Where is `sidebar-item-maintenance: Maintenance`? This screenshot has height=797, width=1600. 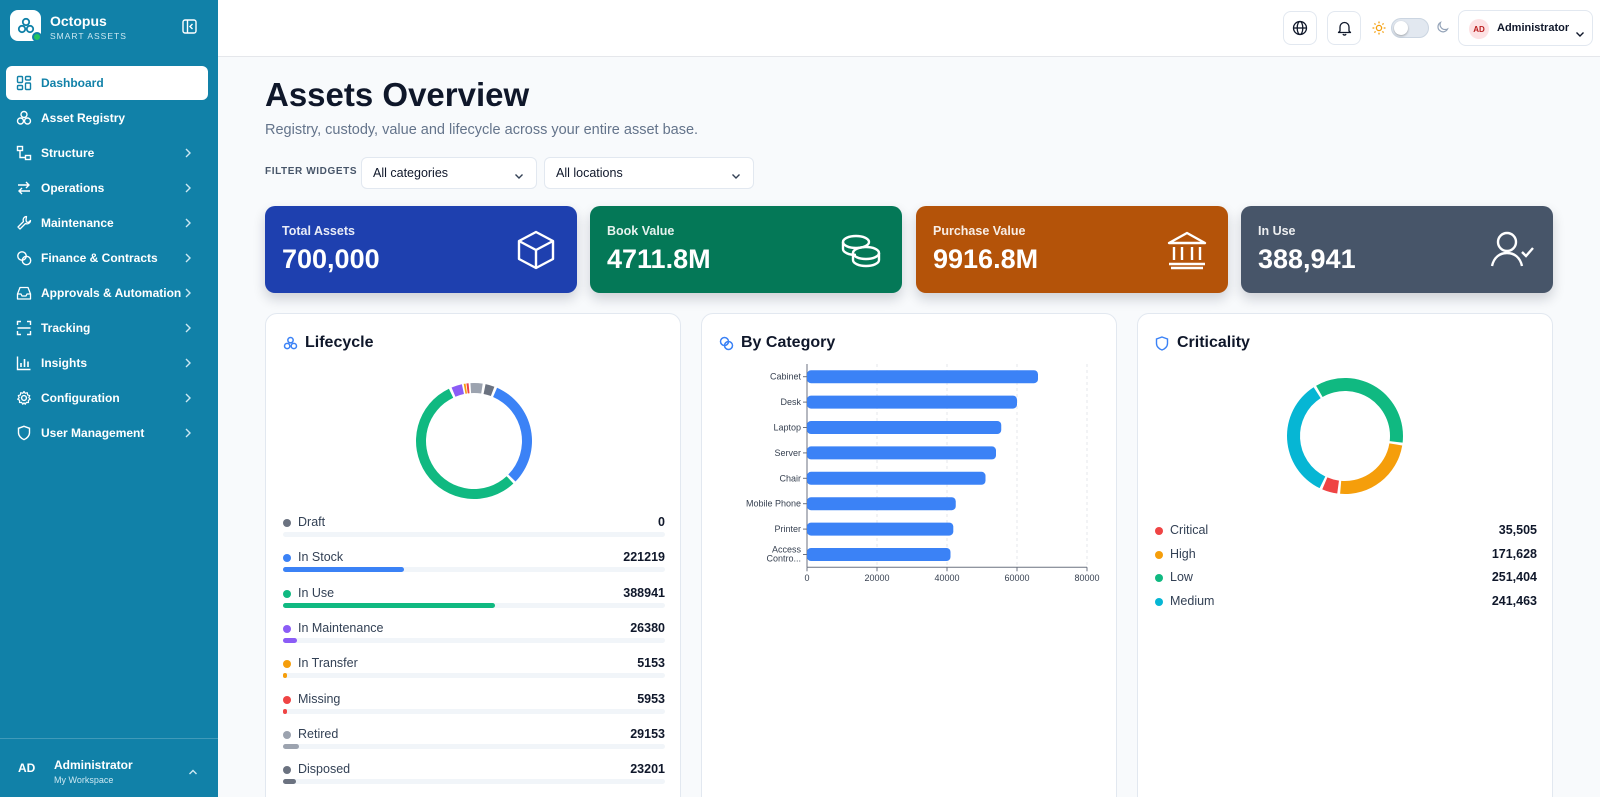 sidebar-item-maintenance: Maintenance is located at coordinates (107, 223).